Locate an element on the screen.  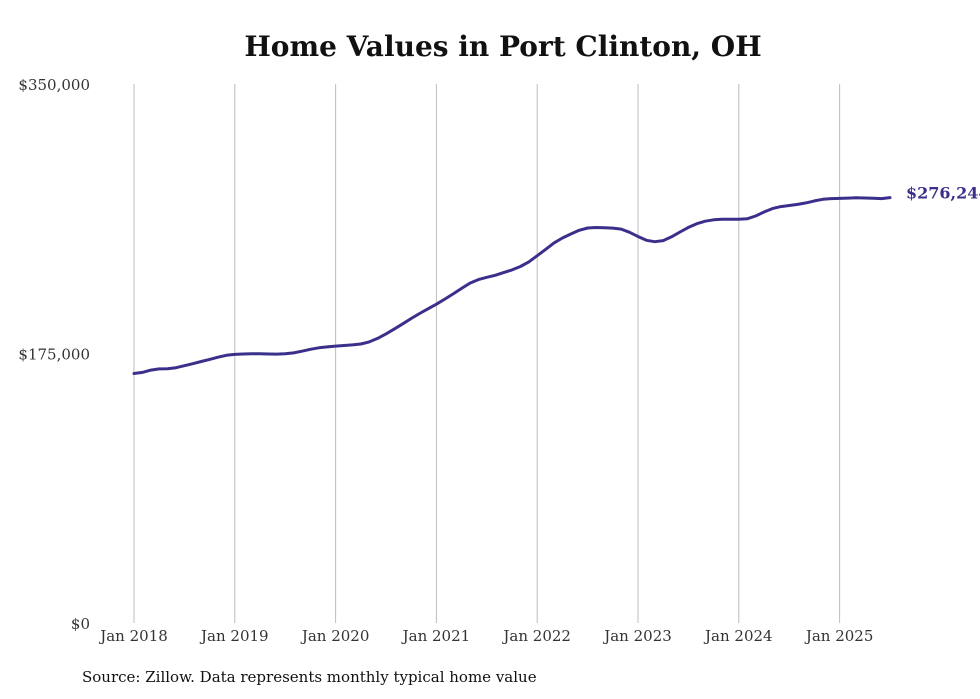
x-tick-label: Jan 2024 is located at coordinates (738, 636).